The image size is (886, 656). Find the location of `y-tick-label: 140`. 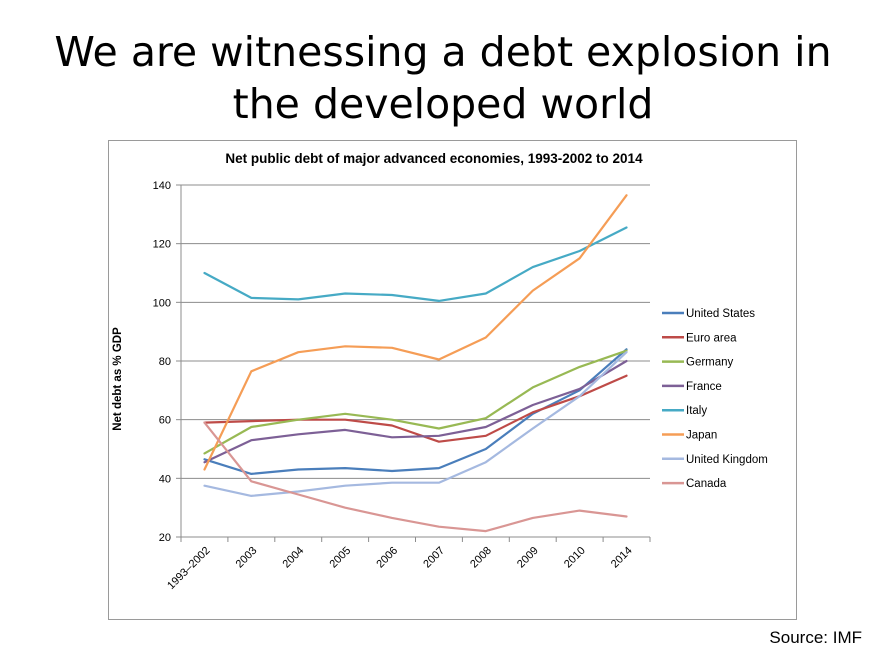

y-tick-label: 140 is located at coordinates (162, 186).